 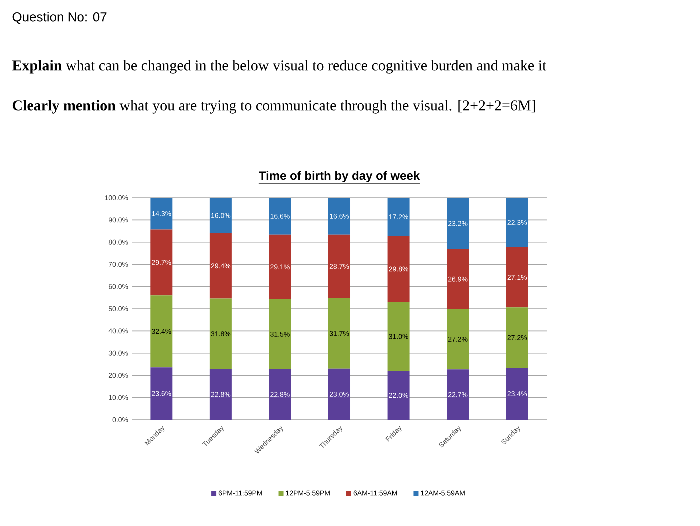 I want to click on text: Clearly mention what you are trying to communicate through the visual. [2+2+2=6M], so click(x=274, y=107).